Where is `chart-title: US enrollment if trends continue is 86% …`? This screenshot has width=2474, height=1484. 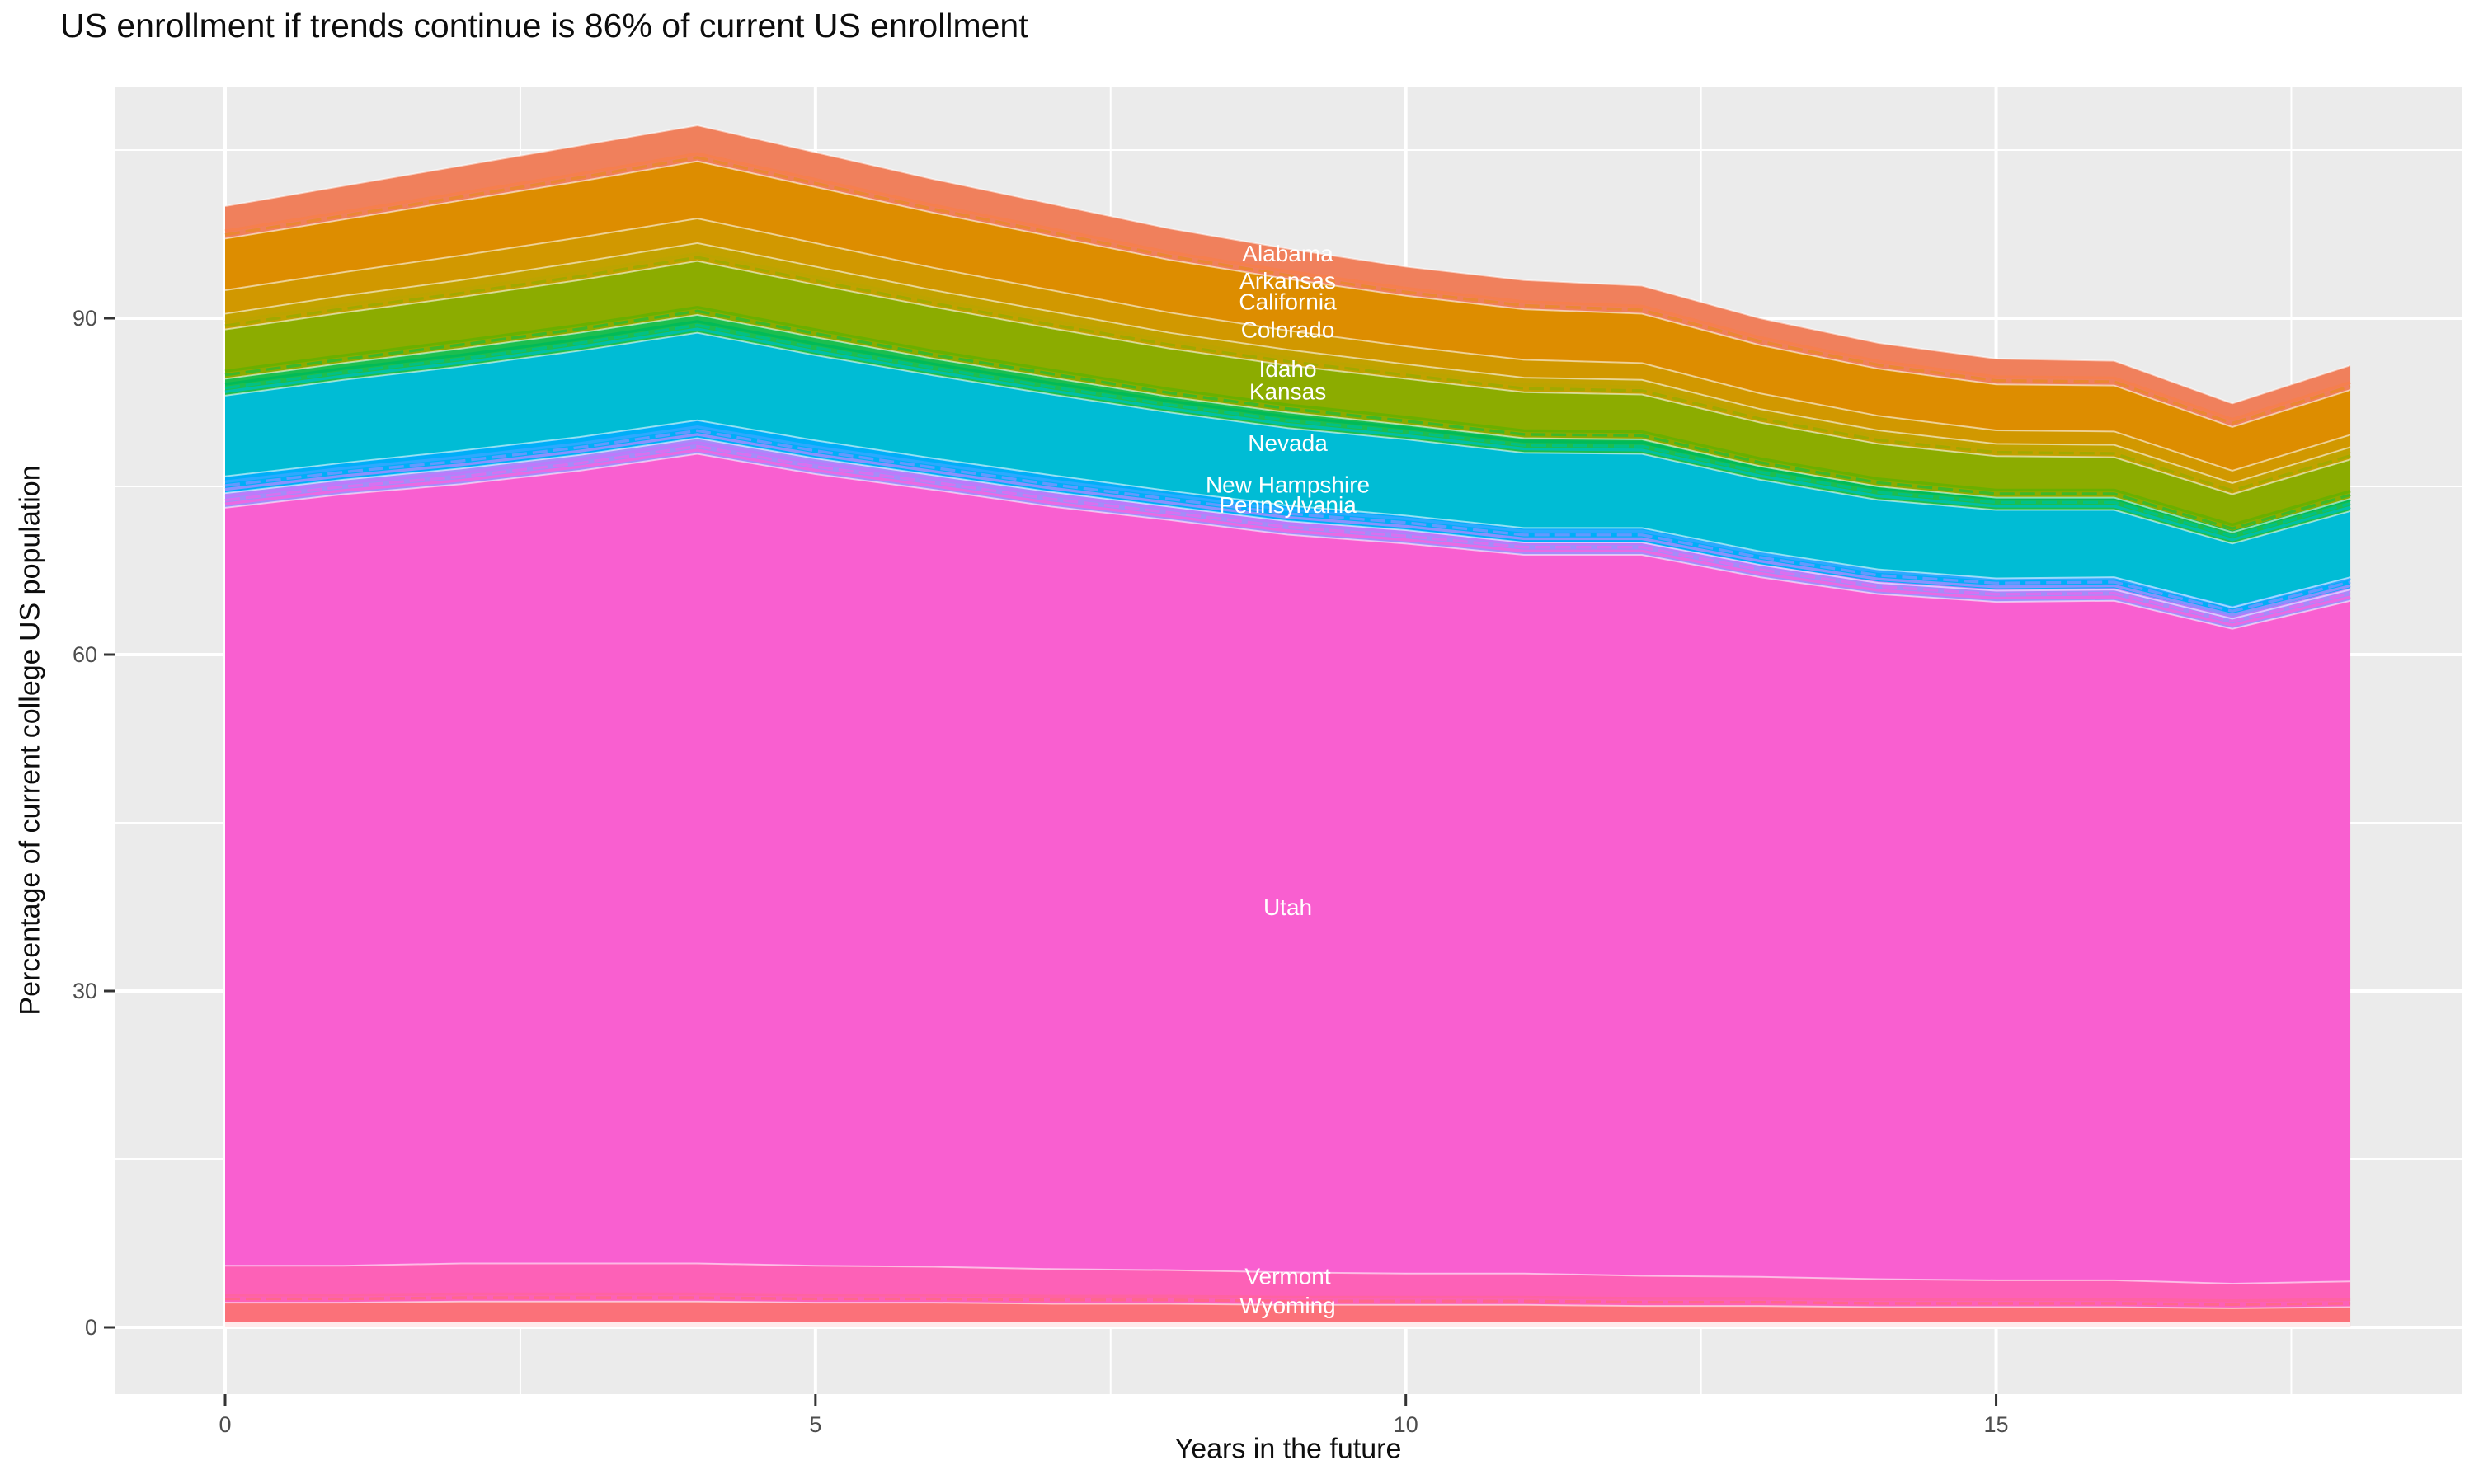
chart-title: US enrollment if trends continue is 86% … is located at coordinates (544, 26).